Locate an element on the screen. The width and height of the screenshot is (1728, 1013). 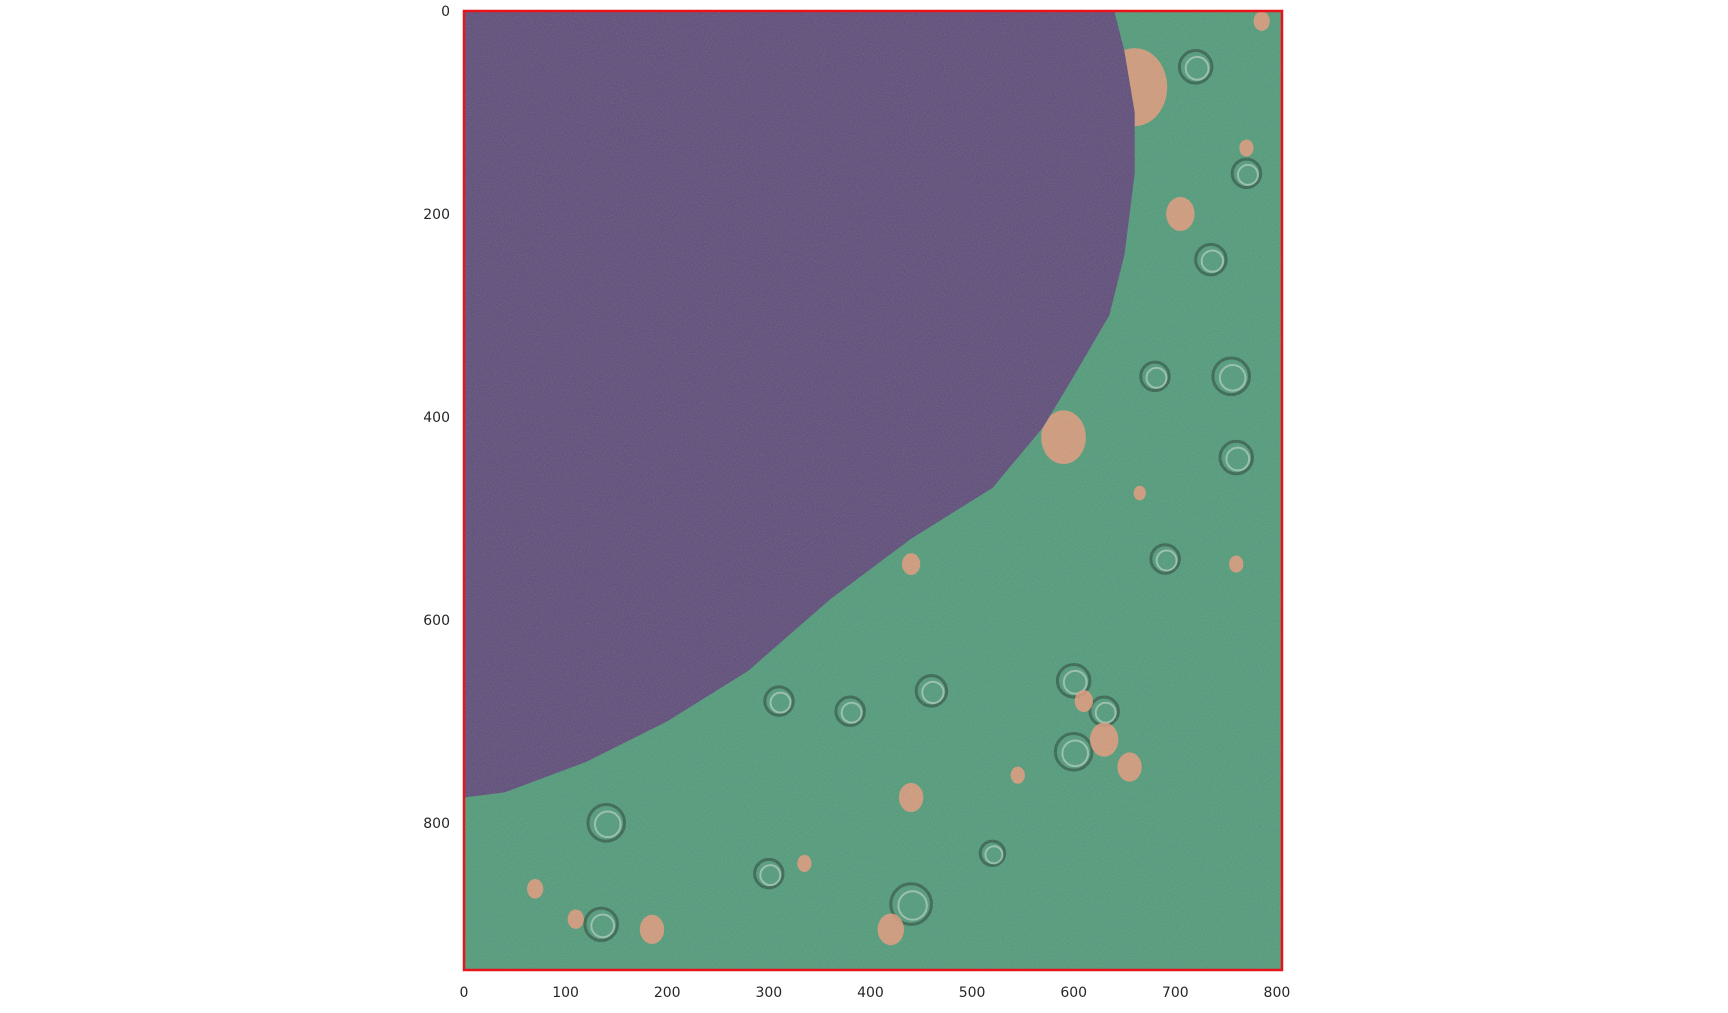
y-tick-label: 200 is located at coordinates (436, 215).